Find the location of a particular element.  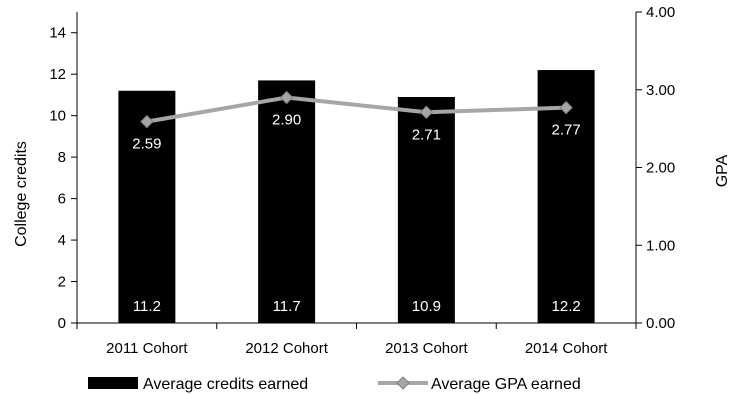

bar-value-label: 11.2 is located at coordinates (147, 306).